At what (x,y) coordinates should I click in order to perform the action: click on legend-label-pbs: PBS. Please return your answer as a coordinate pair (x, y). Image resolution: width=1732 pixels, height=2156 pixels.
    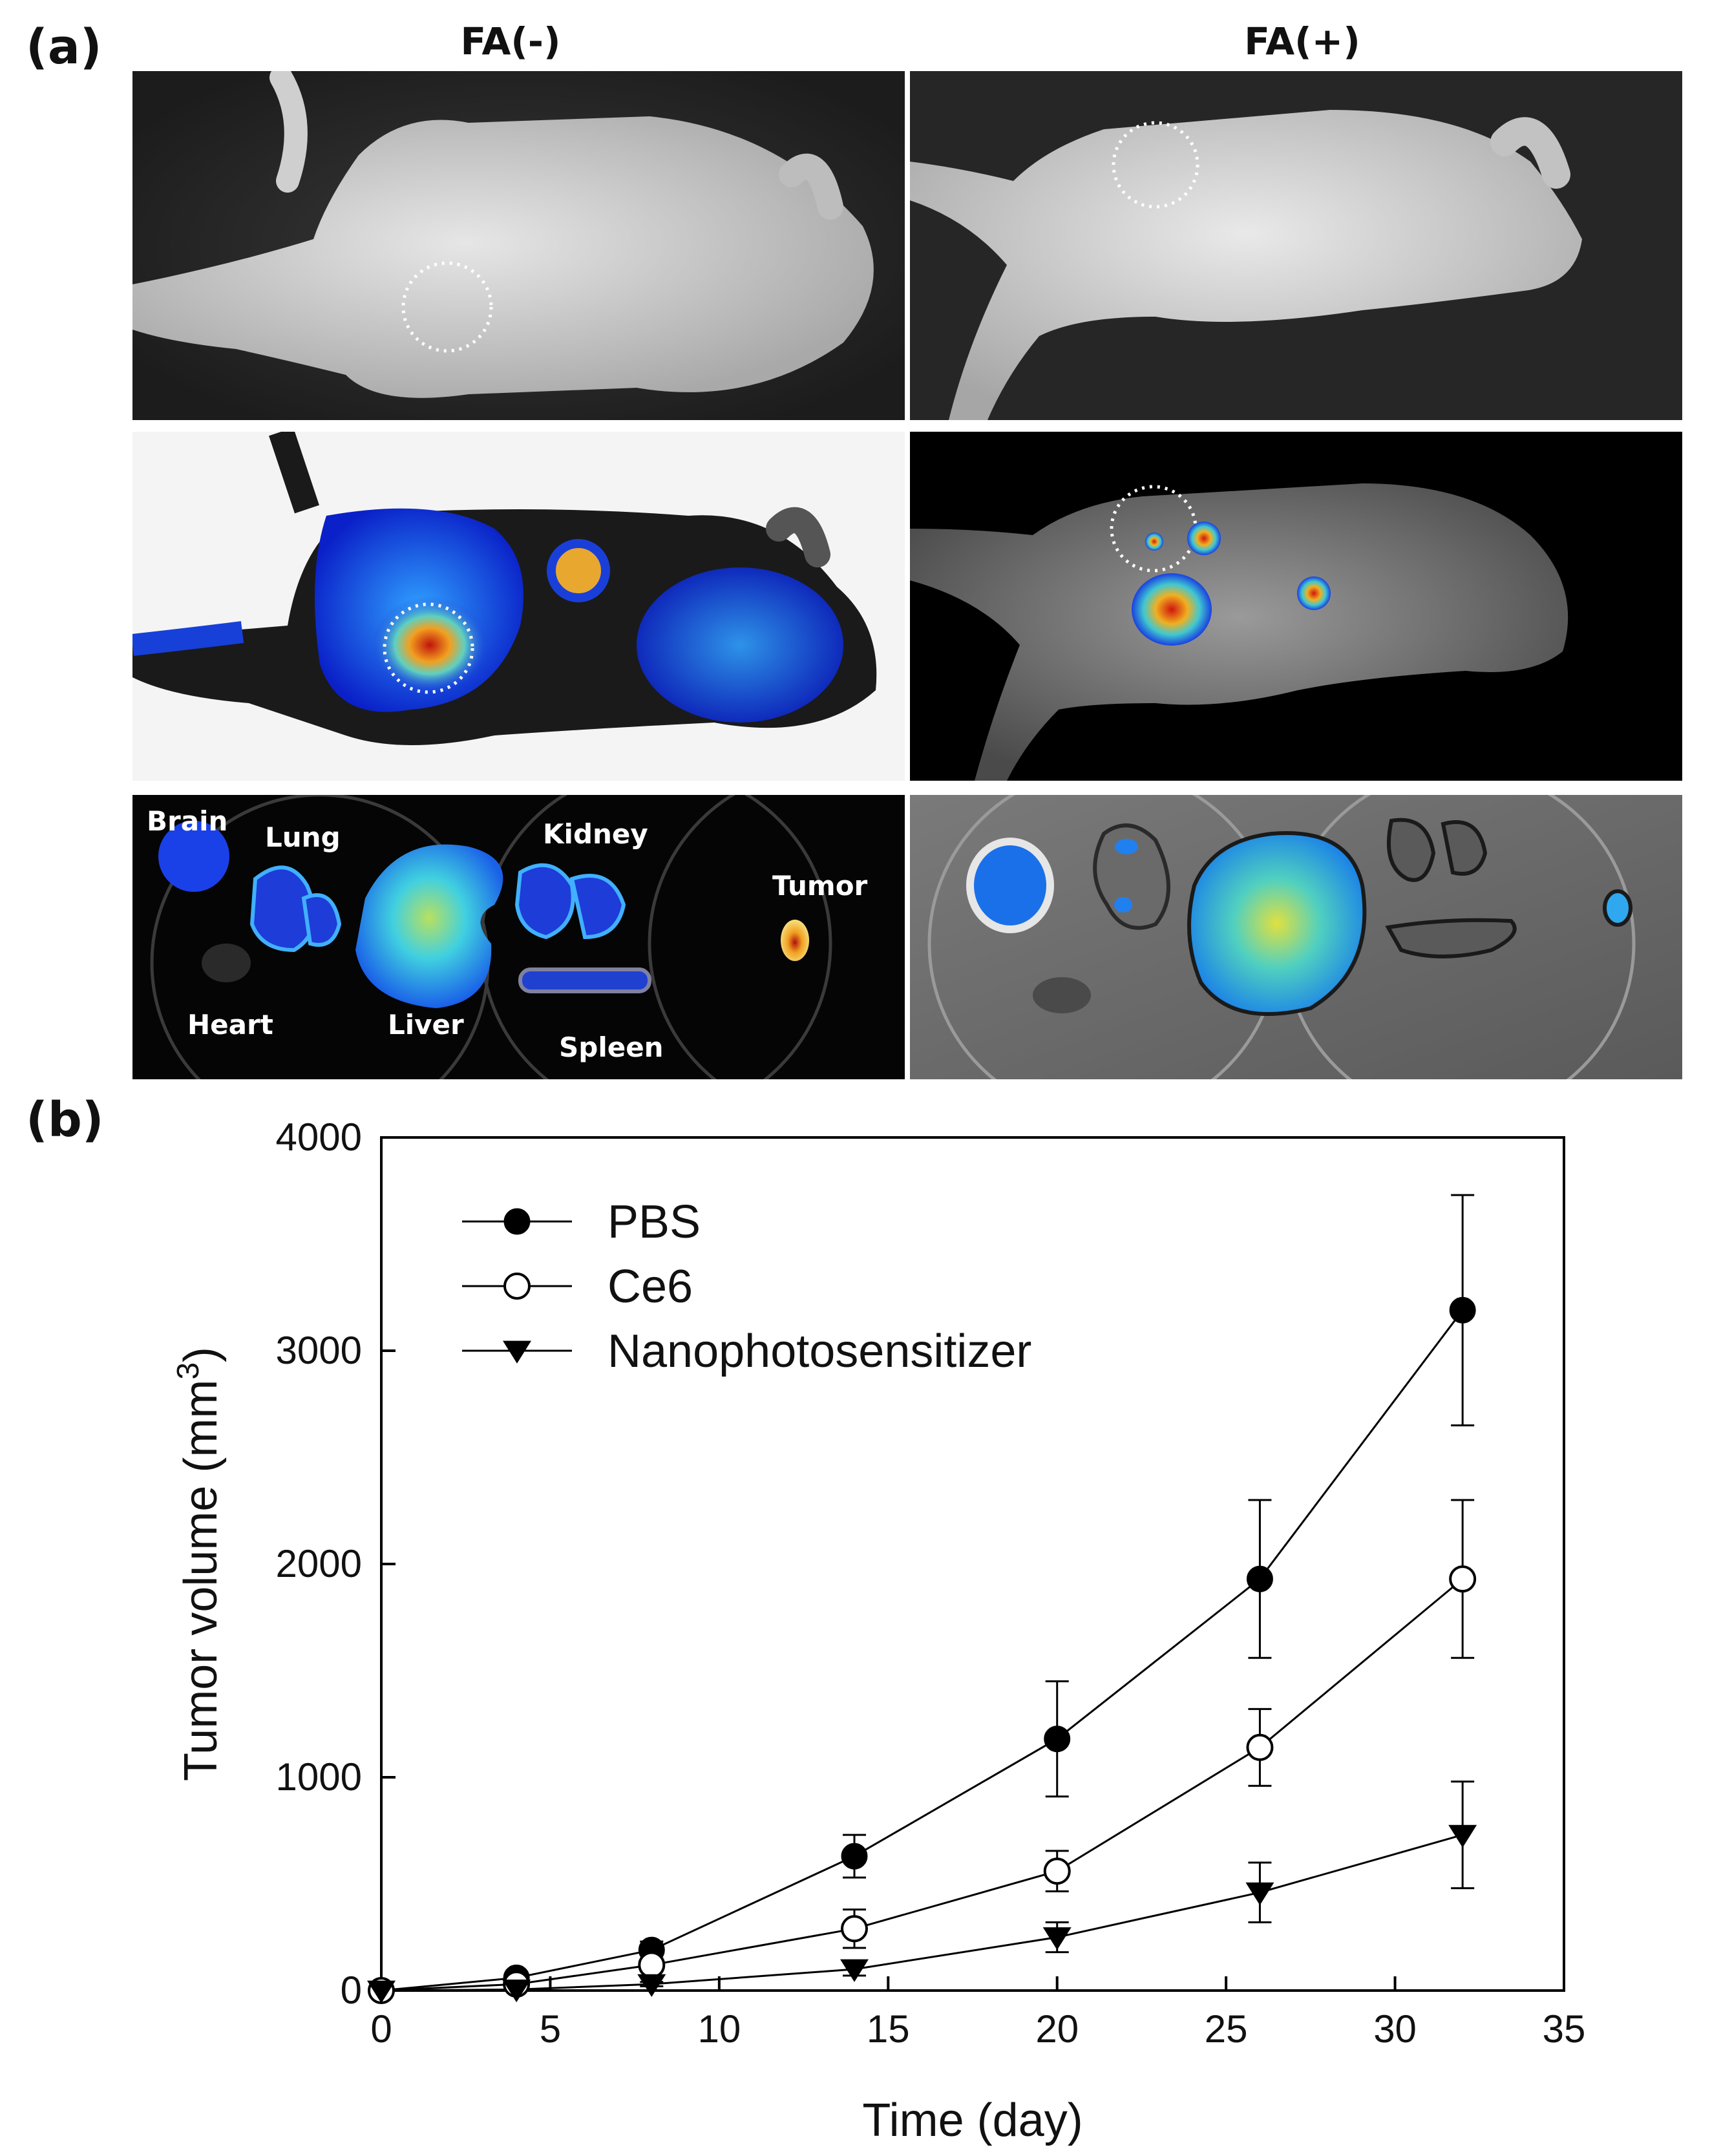
    Looking at the image, I should click on (654, 1222).